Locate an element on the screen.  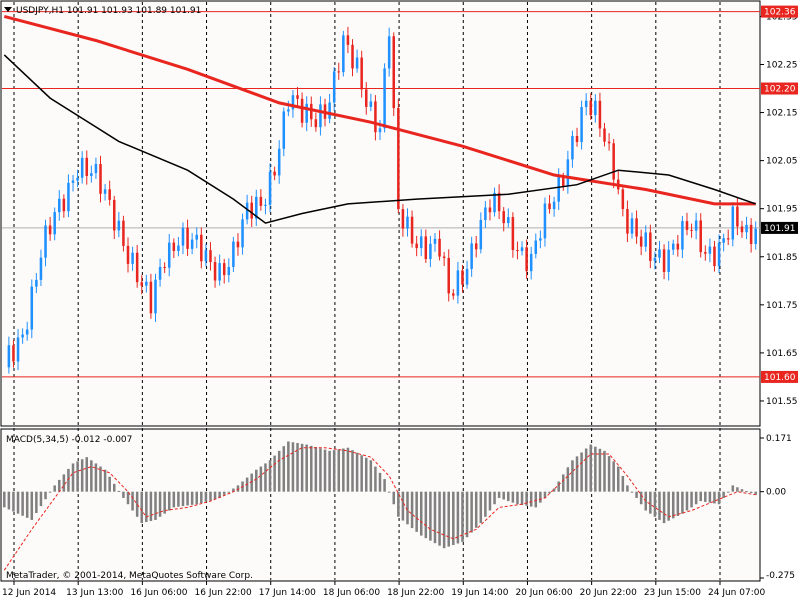
level-price-label: 101.60 is located at coordinates (780, 378).